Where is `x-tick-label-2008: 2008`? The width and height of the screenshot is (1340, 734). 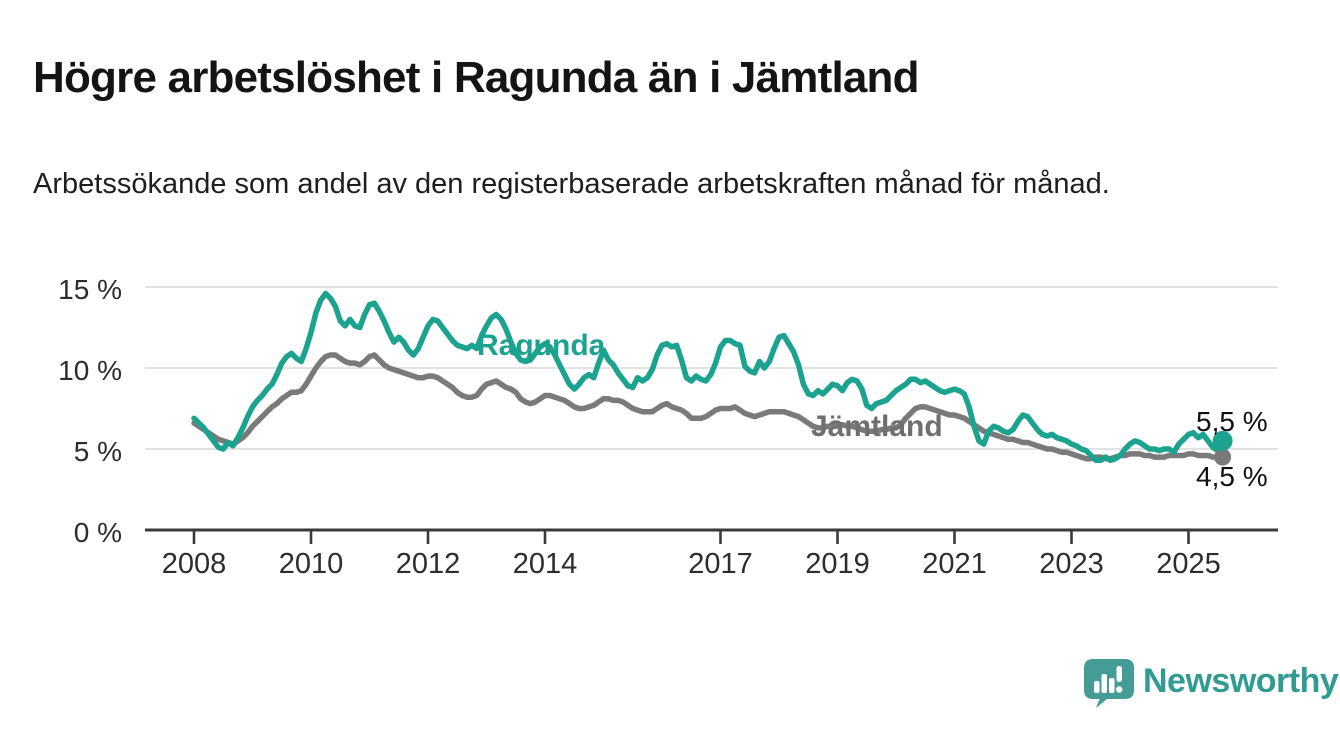
x-tick-label-2008: 2008 is located at coordinates (194, 564).